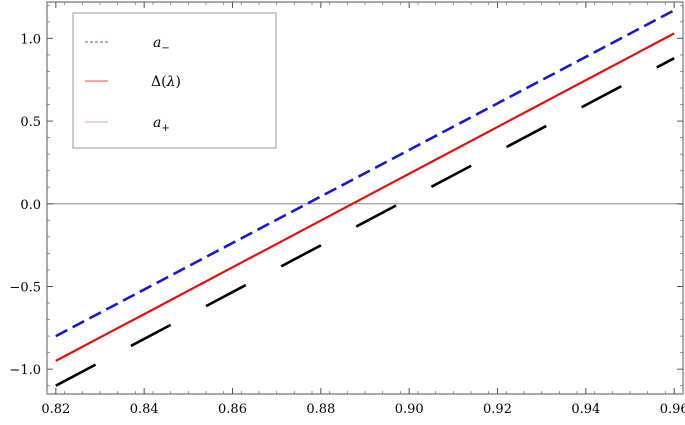 This screenshot has height=425, width=685. I want to click on y-tick-label: 0.0, so click(30, 205).